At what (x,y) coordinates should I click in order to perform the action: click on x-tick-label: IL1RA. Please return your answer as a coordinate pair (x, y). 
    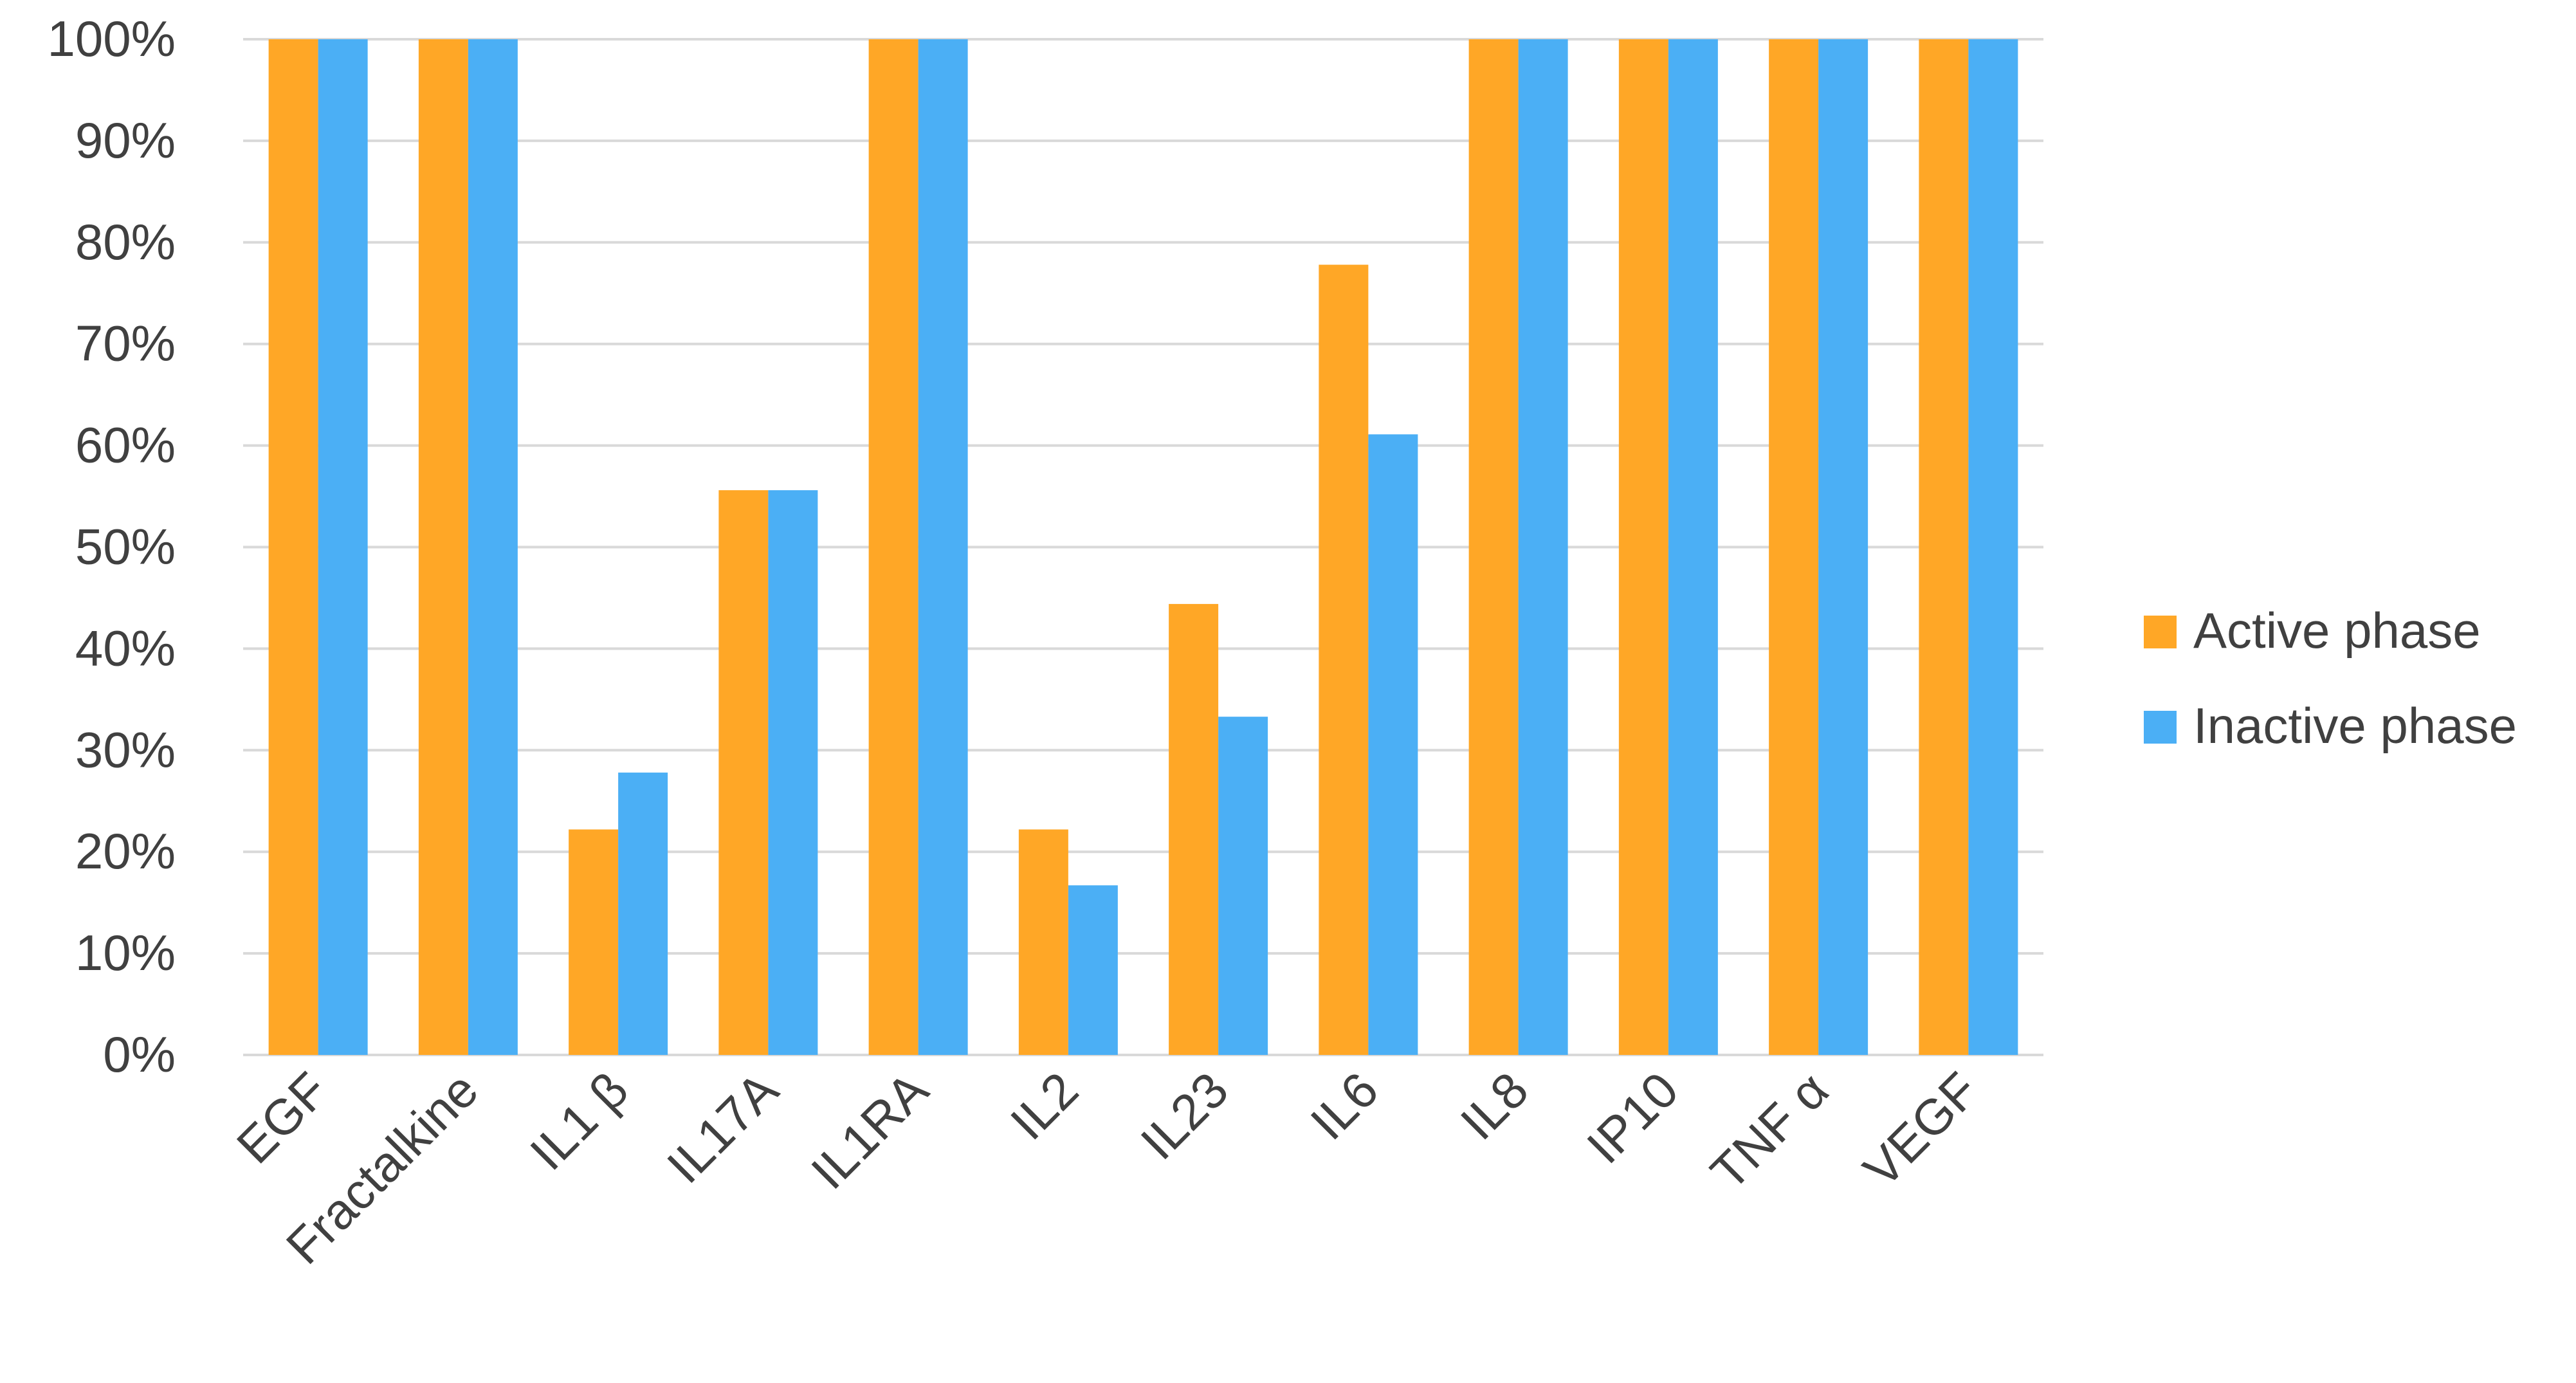
    Looking at the image, I should click on (869, 1130).